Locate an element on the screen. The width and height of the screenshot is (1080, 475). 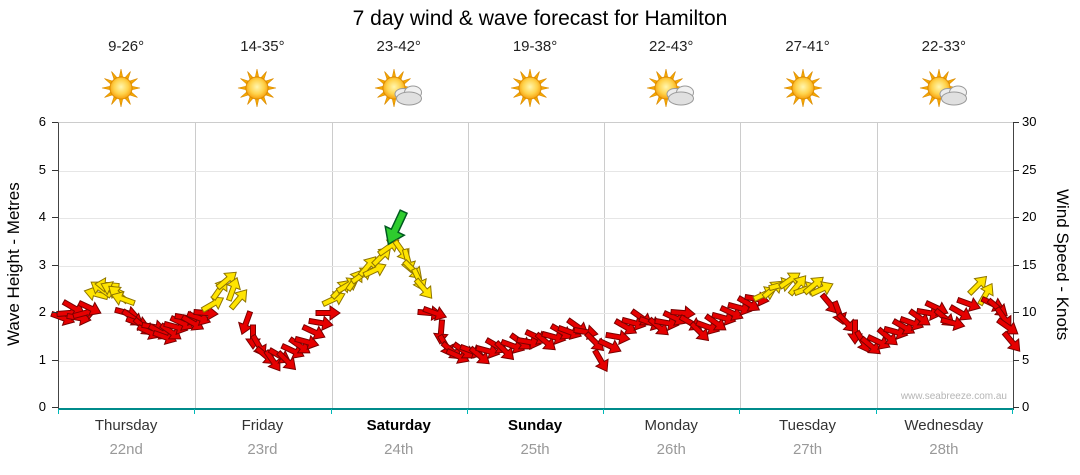
day-date: 25th is located at coordinates (535, 449).